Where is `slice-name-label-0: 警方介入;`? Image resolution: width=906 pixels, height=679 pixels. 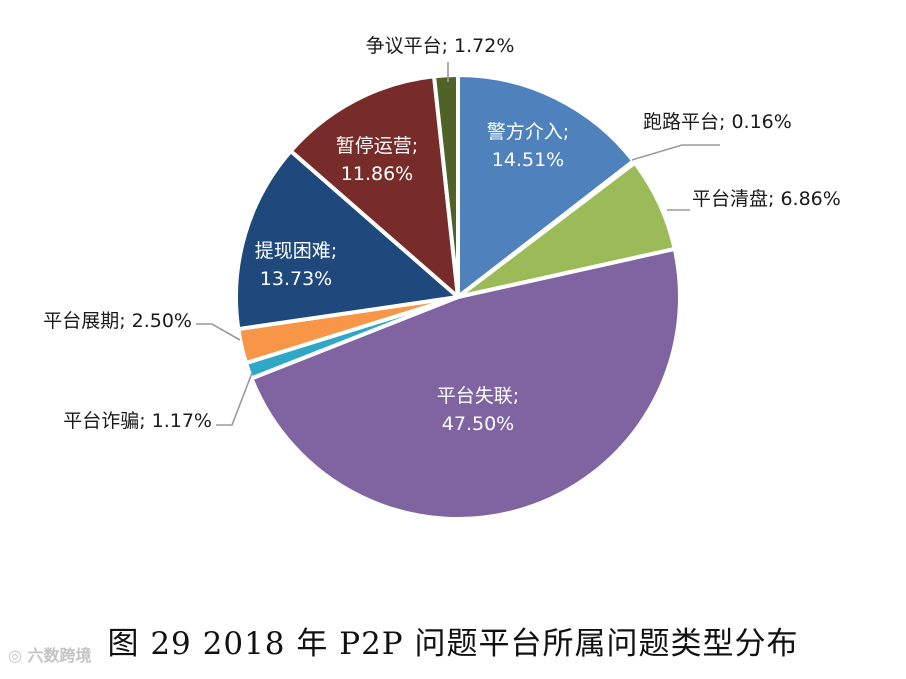
slice-name-label-0: 警方介入; is located at coordinates (528, 132).